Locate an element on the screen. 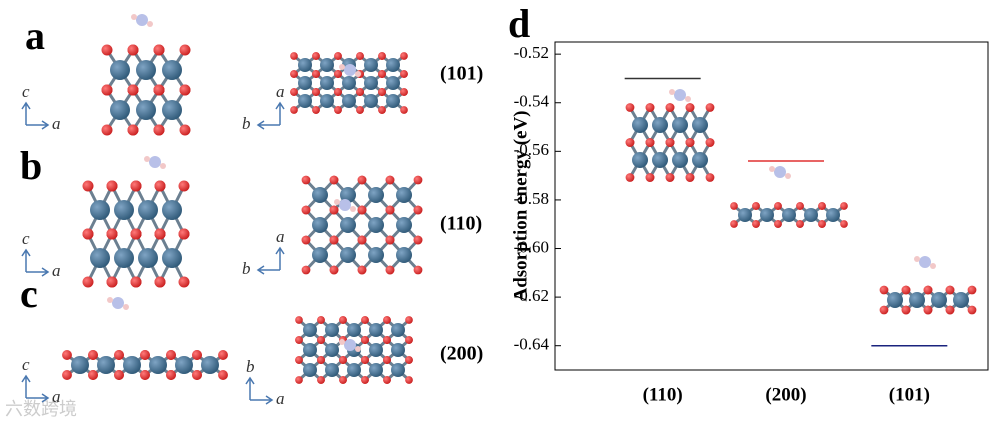 This screenshot has width=1005, height=427. panel-label: a is located at coordinates (35, 35).